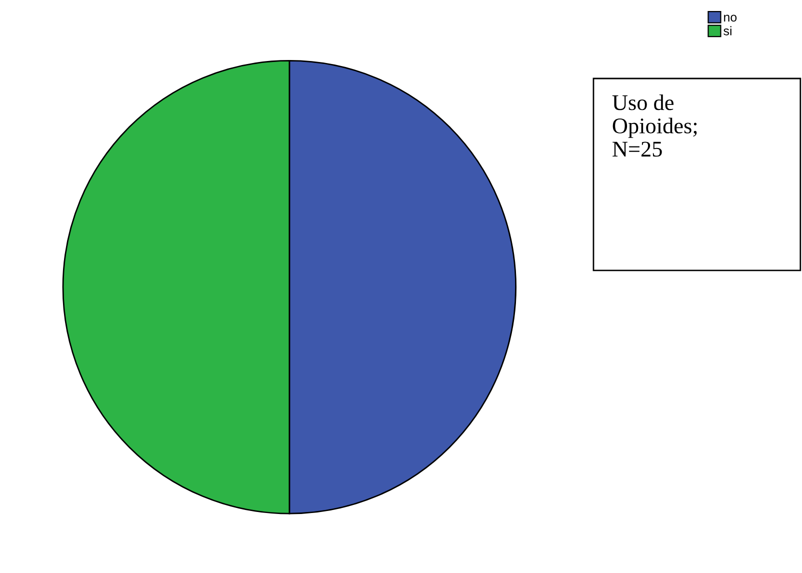  What do you see at coordinates (728, 31) in the screenshot?
I see `legend-label: si` at bounding box center [728, 31].